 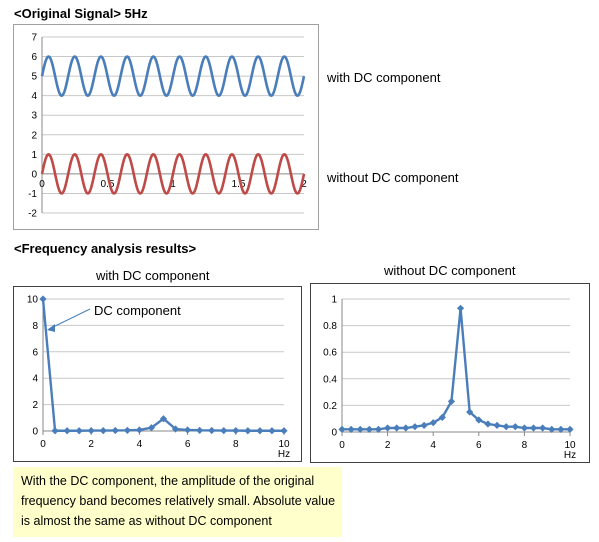 I want to click on y-tick-label: 0.4, so click(x=330, y=379).